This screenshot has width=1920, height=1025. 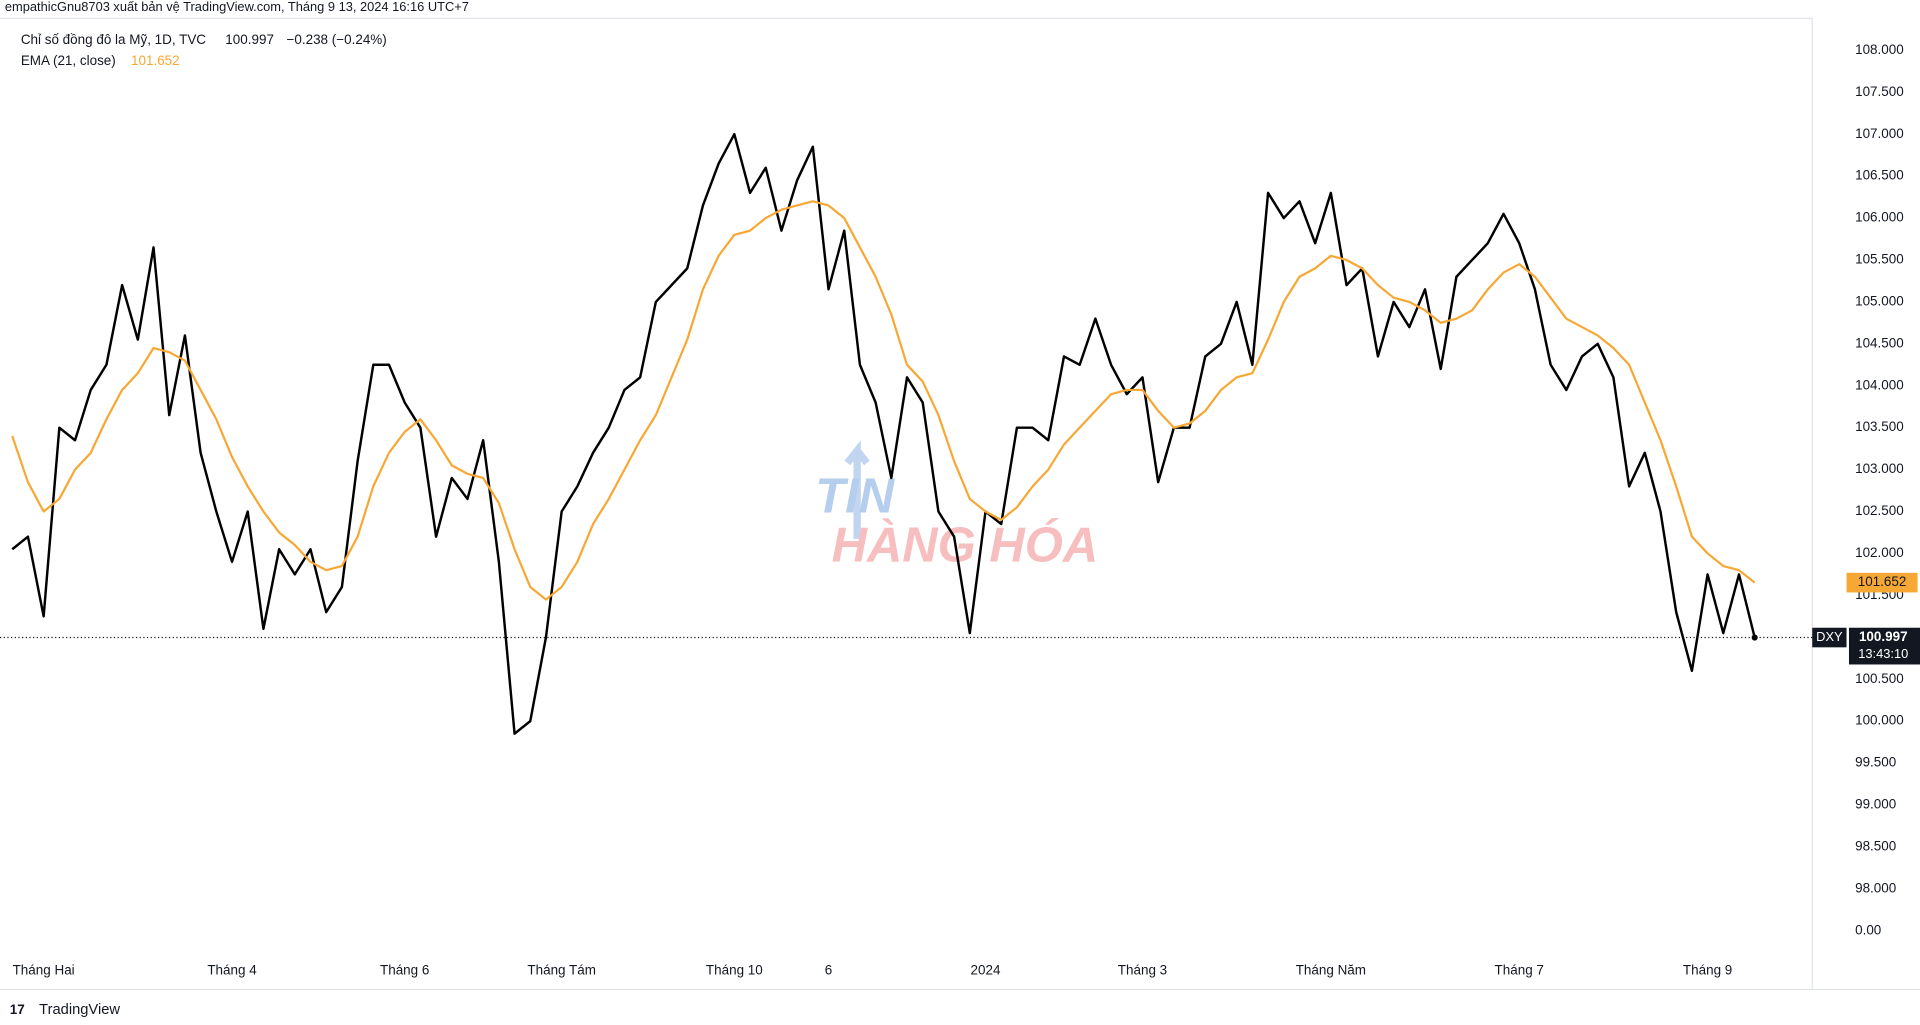 I want to click on y-tick-label: 107.500, so click(x=1879, y=91).